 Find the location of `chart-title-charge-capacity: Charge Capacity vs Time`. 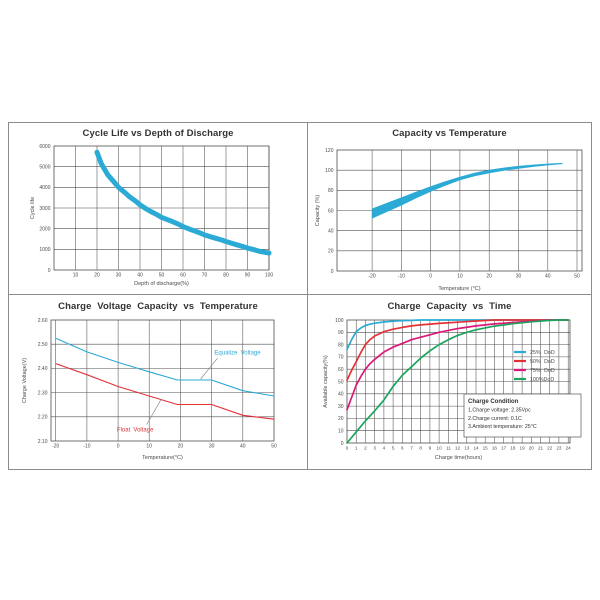

chart-title-charge-capacity: Charge Capacity vs Time is located at coordinates (449, 306).